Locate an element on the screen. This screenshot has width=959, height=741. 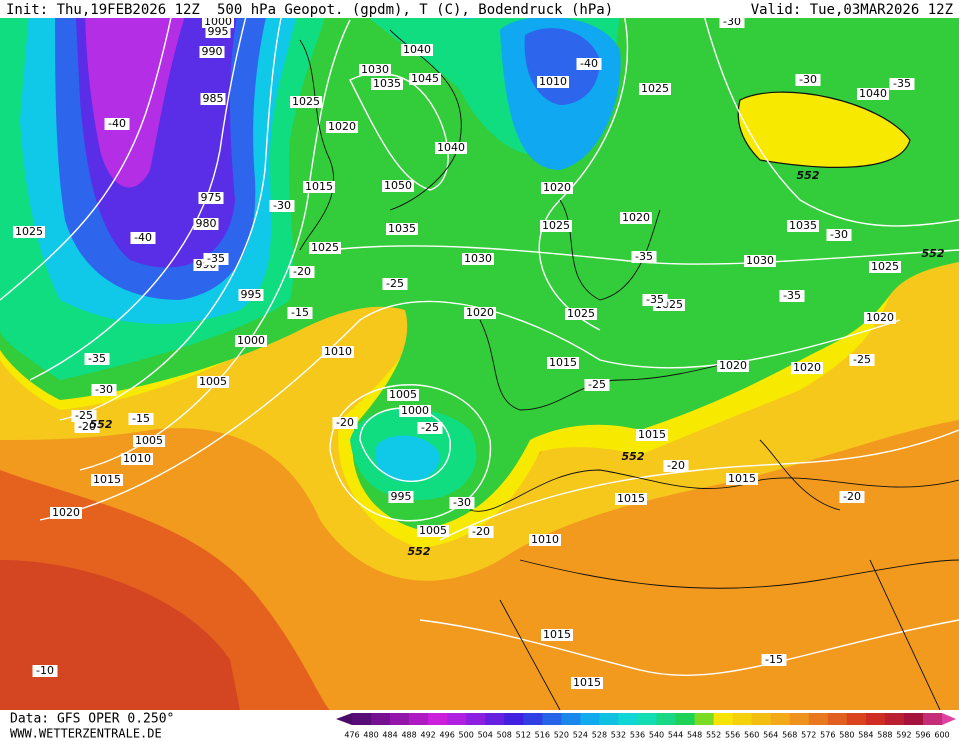
isobar-label: 995 is located at coordinates (218, 31).